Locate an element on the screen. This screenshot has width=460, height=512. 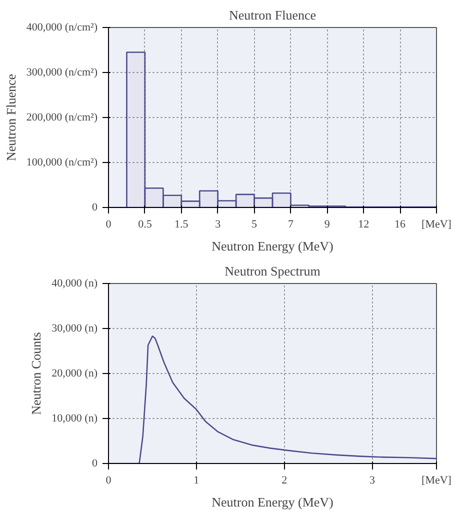
y-tick-label: 300,000 (n/cm²) is located at coordinates (62, 72).